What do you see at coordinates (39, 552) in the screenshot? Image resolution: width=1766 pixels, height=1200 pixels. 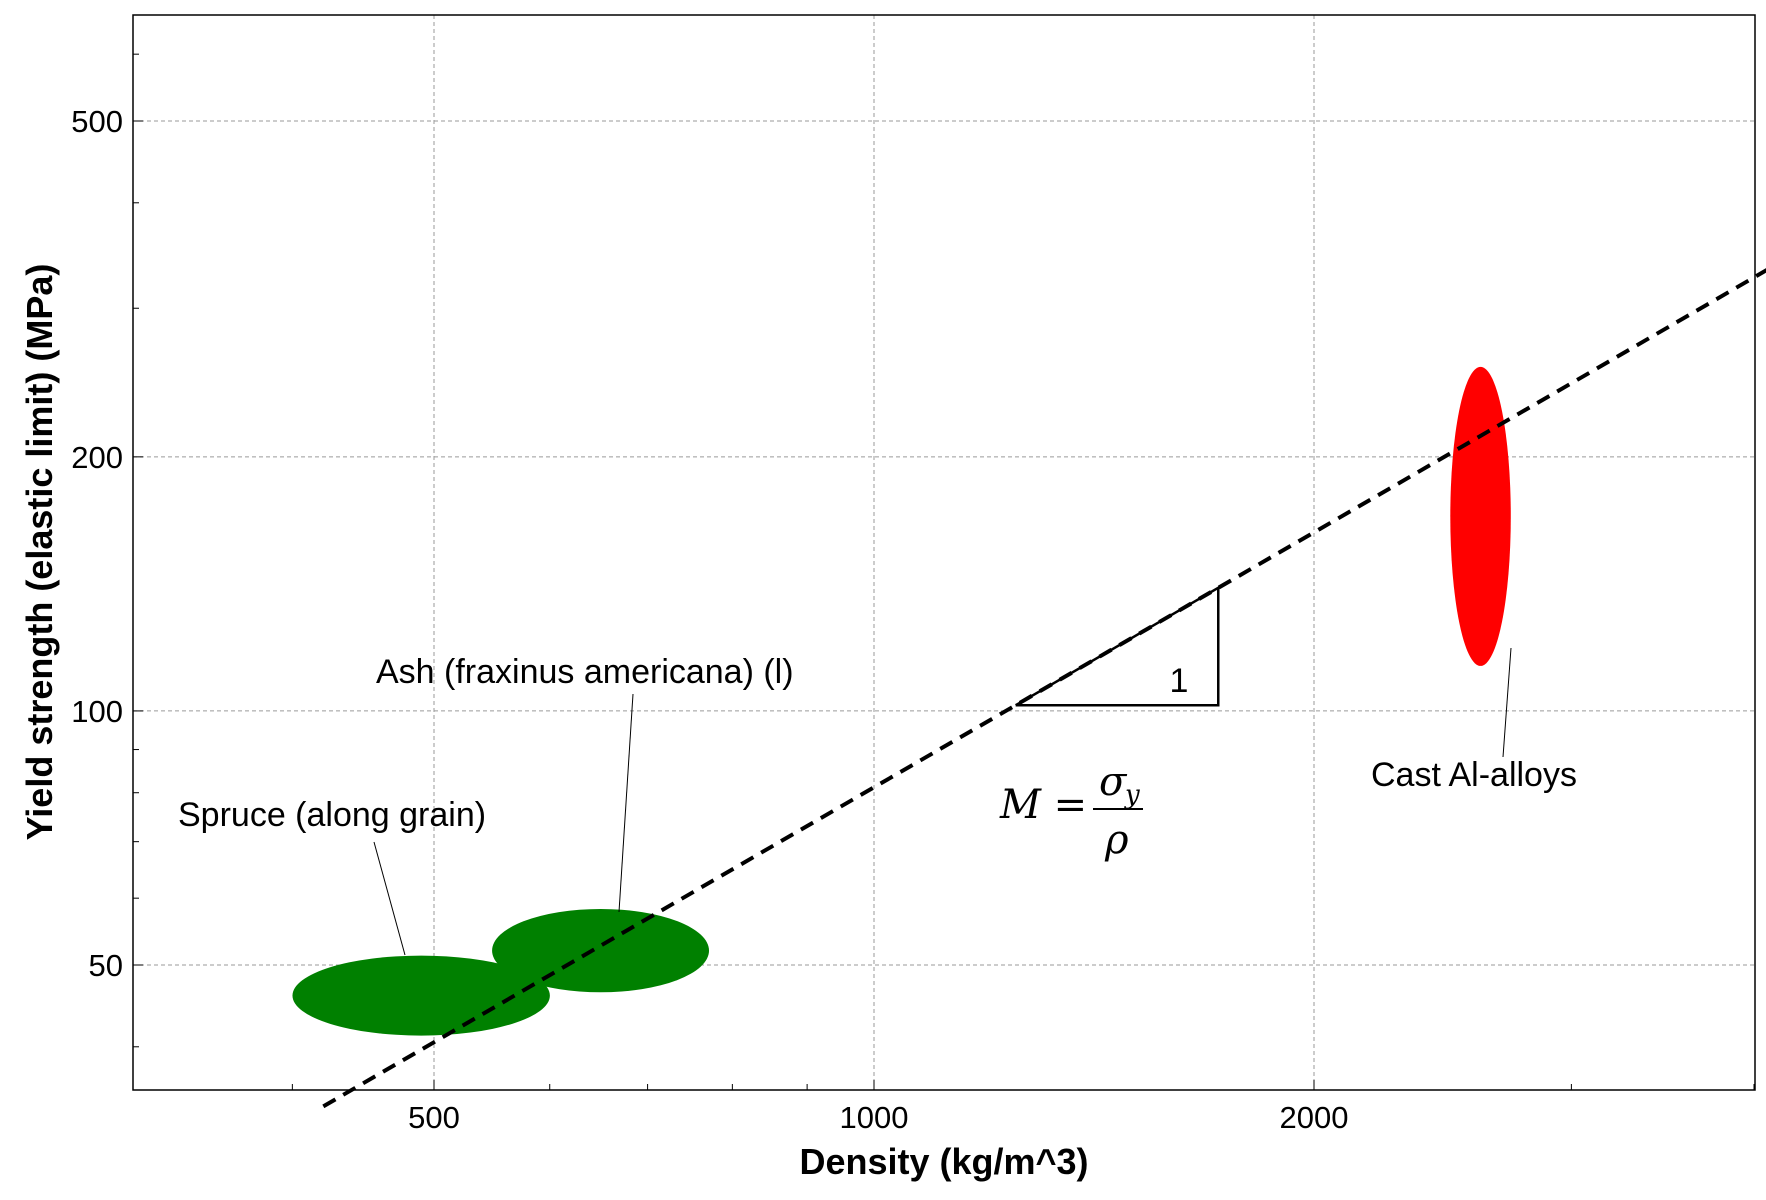 I see `y-axis-title: Yield strength (elastic limit) (MPa)` at bounding box center [39, 552].